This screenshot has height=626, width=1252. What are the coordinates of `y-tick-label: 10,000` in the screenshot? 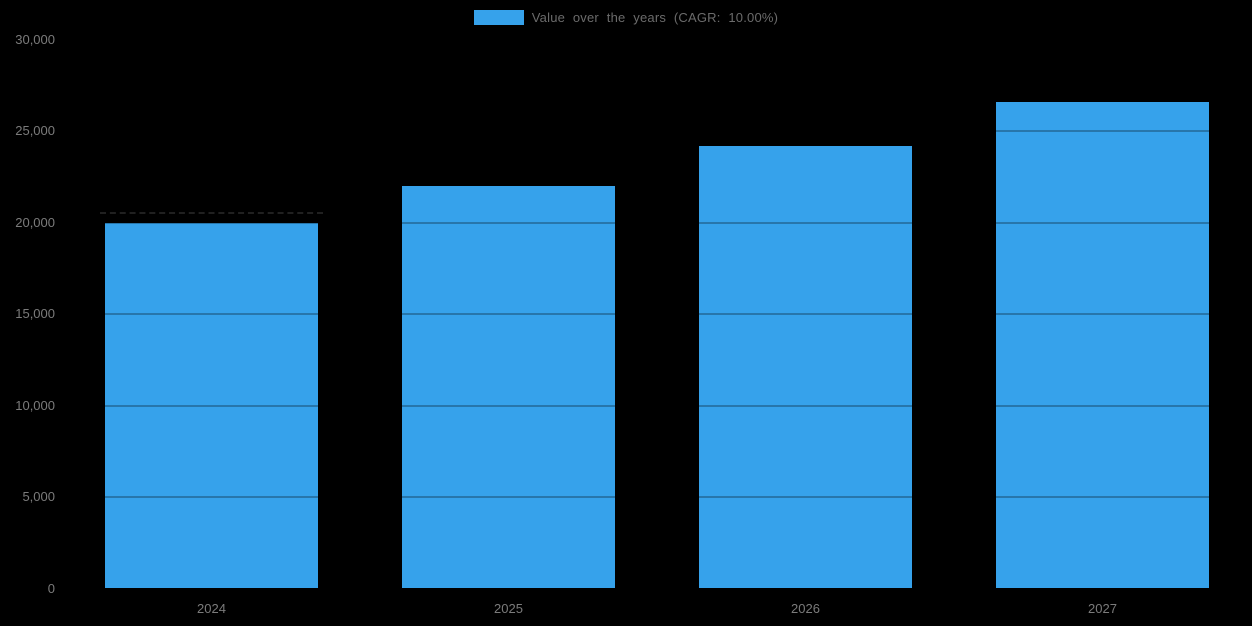 It's located at (35, 405).